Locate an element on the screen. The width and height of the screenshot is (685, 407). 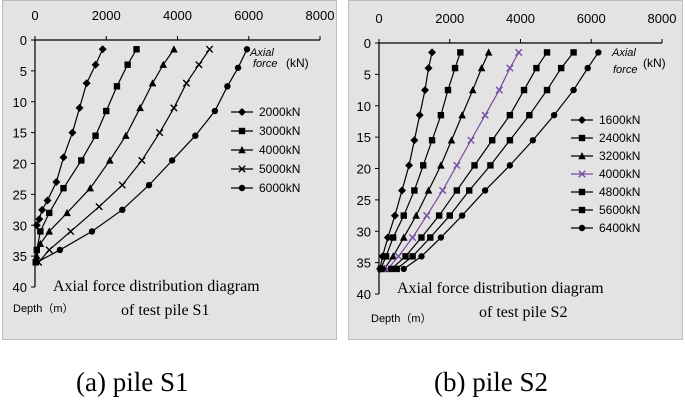
x-axis-label-1: force is located at coordinates (265, 64).